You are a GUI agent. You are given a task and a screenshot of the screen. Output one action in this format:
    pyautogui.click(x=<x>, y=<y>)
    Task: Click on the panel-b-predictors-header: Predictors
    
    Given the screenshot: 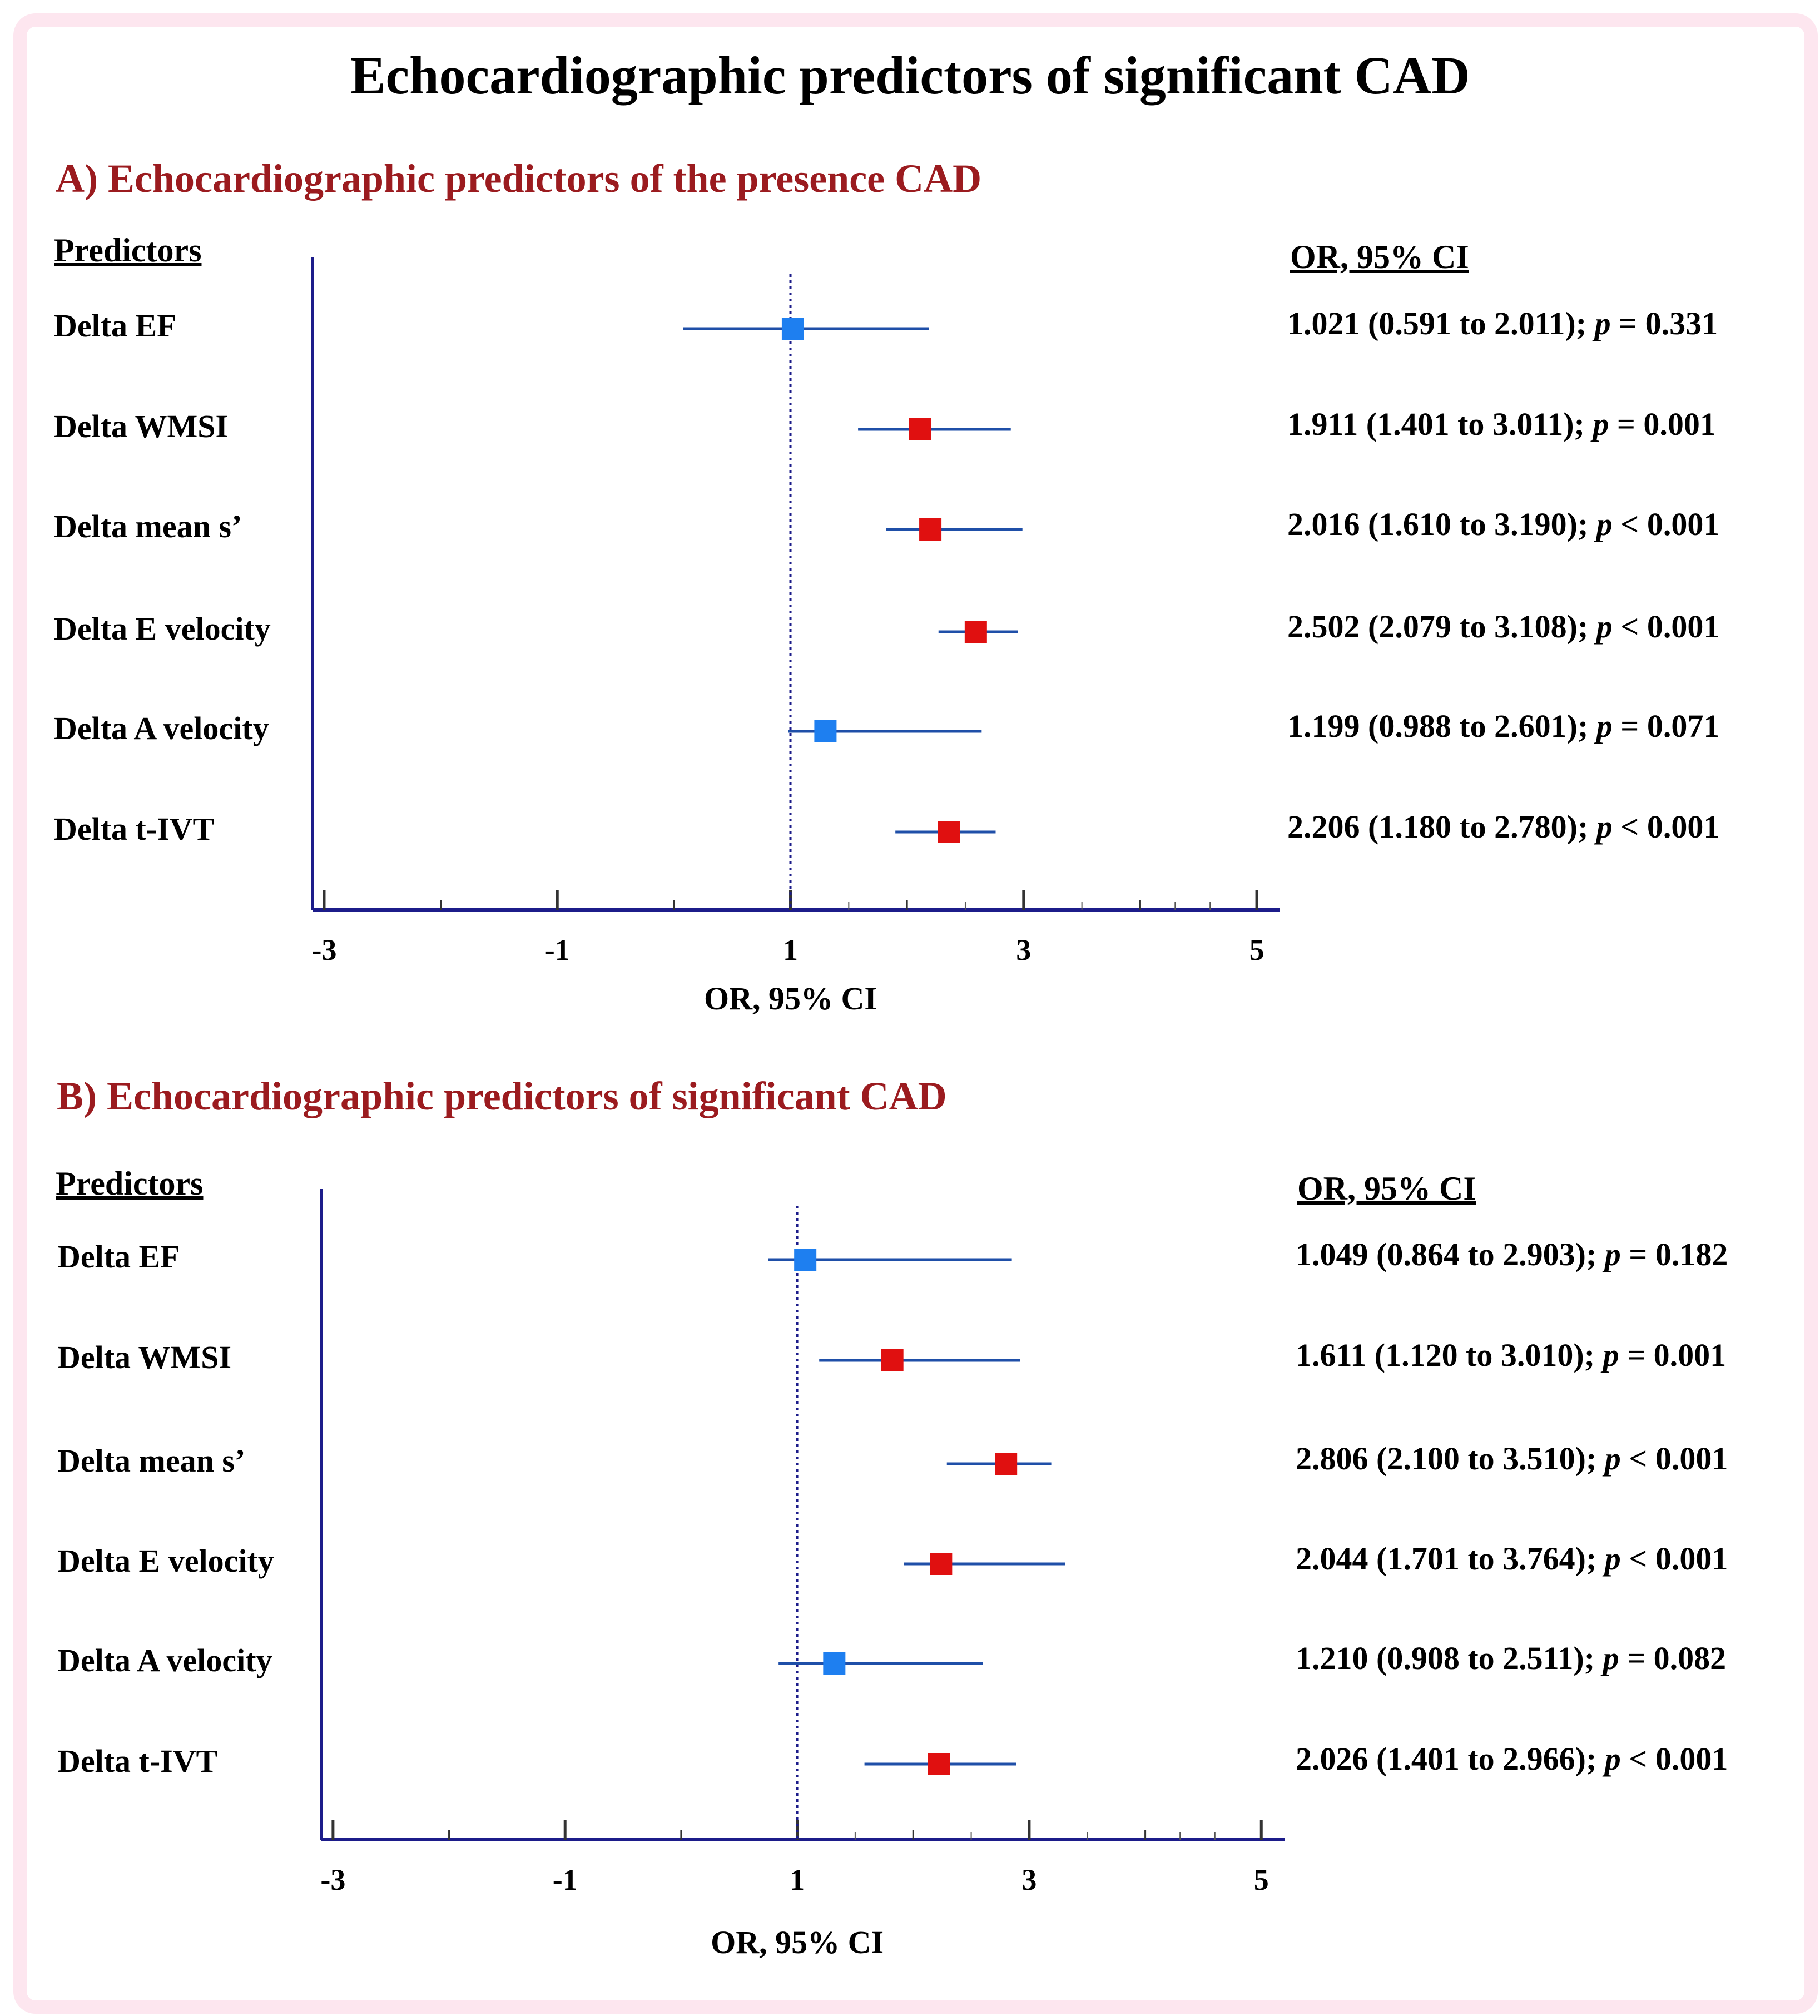 What is the action you would take?
    pyautogui.click(x=130, y=1183)
    